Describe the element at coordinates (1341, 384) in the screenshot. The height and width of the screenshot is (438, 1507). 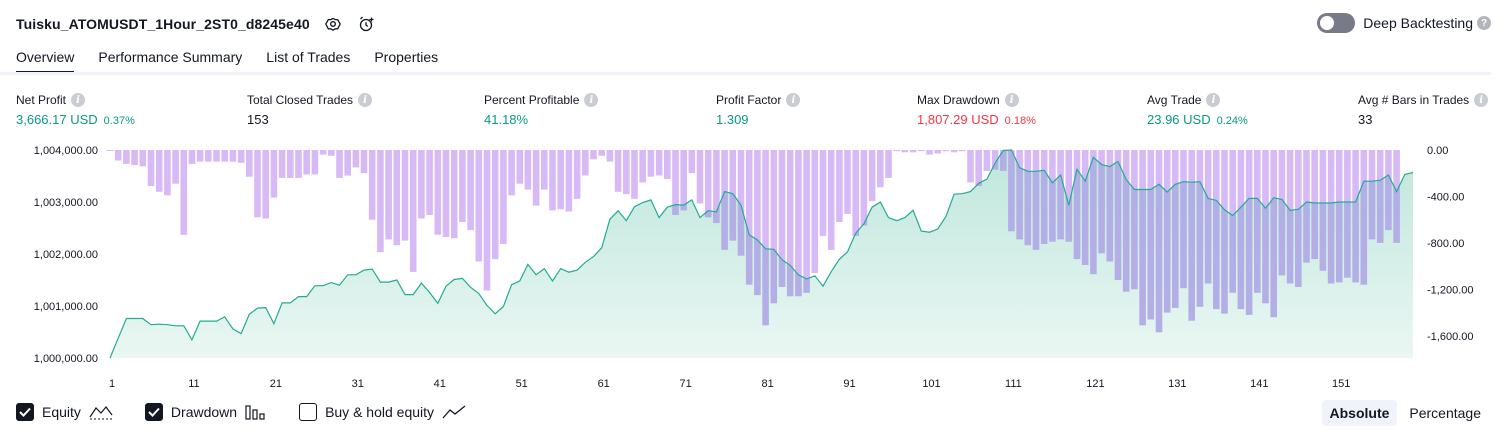
I see `x-axis-tick: 151` at that location.